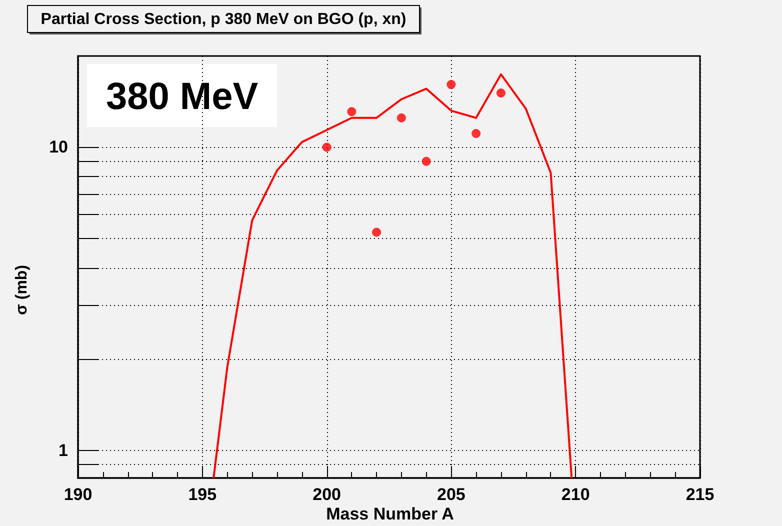 This screenshot has height=526, width=782. Describe the element at coordinates (223, 19) in the screenshot. I see `chart-title: Partial Cross Section, p 380 MeV on BGO (p, xn)` at that location.